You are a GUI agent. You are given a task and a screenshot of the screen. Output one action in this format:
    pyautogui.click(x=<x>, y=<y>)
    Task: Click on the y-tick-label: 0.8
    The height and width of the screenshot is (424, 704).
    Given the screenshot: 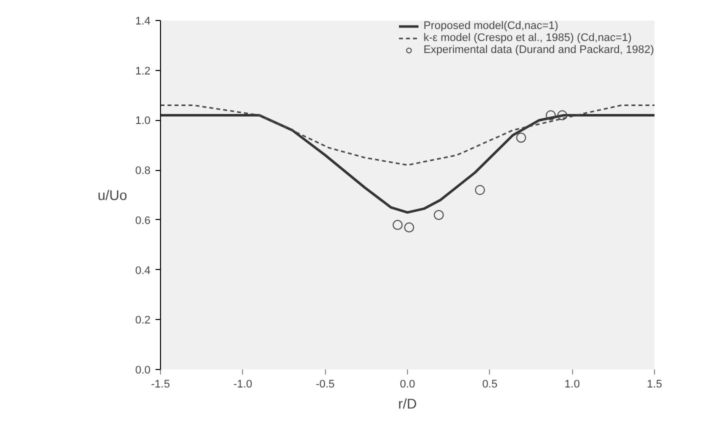 What is the action you would take?
    pyautogui.click(x=143, y=171)
    